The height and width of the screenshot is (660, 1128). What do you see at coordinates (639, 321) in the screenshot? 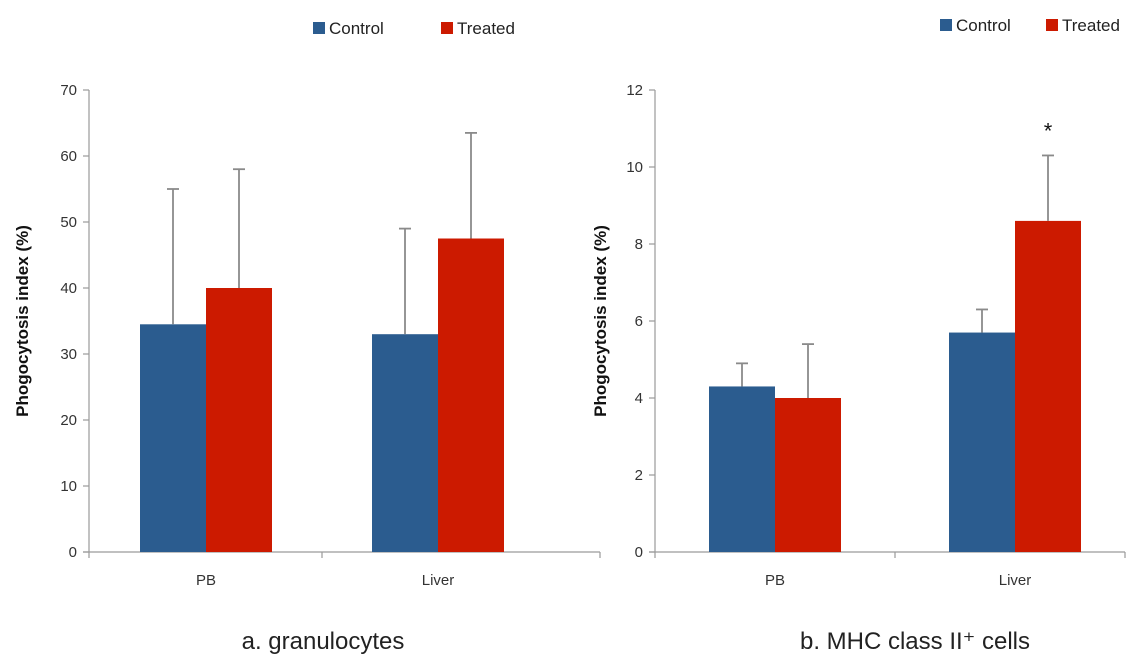
I see `b-y-tick-label: 6` at bounding box center [639, 321].